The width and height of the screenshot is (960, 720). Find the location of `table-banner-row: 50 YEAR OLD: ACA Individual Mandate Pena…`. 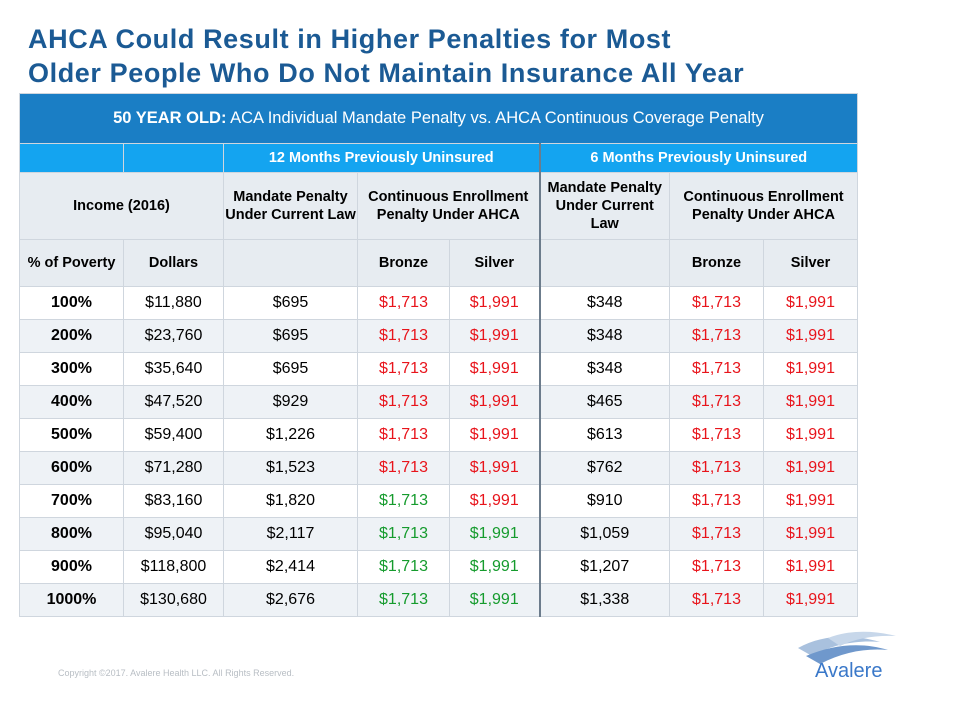

table-banner-row: 50 YEAR OLD: ACA Individual Mandate Pena… is located at coordinates (438, 118).